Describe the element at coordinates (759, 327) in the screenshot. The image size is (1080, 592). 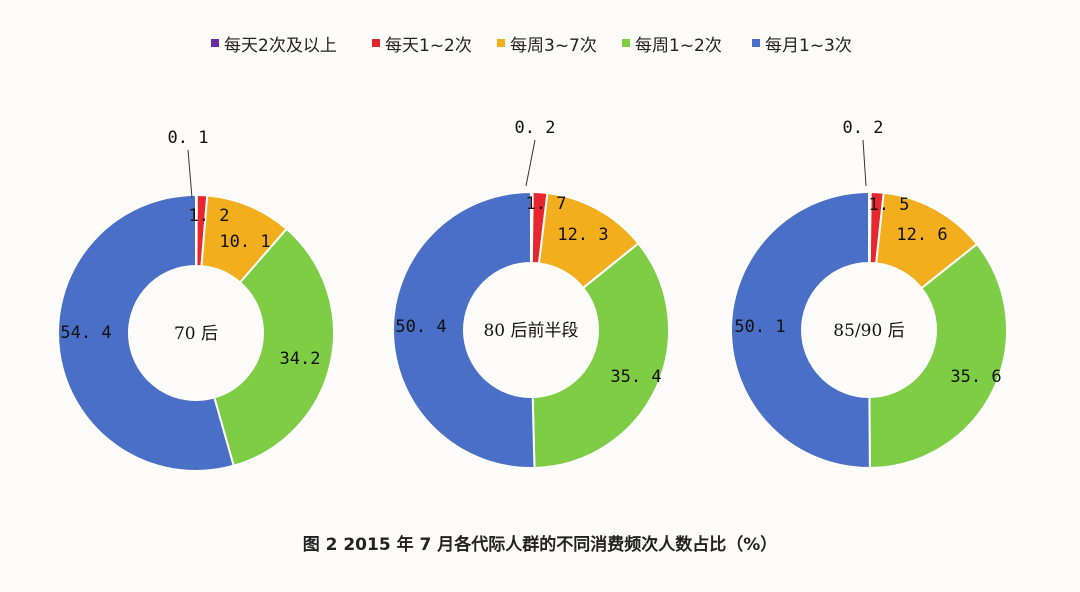
I see `data-label: 50. 1` at that location.